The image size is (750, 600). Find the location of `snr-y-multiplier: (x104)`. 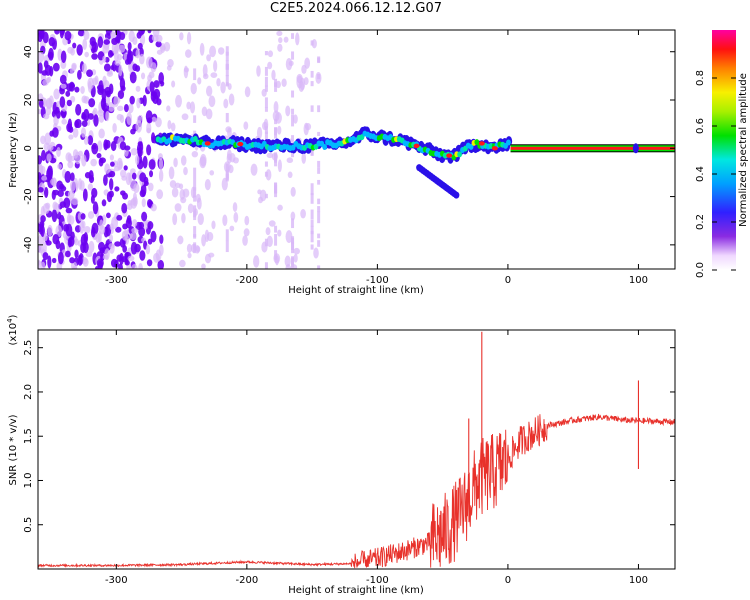

snr-y-multiplier: (x104) is located at coordinates (12, 329).